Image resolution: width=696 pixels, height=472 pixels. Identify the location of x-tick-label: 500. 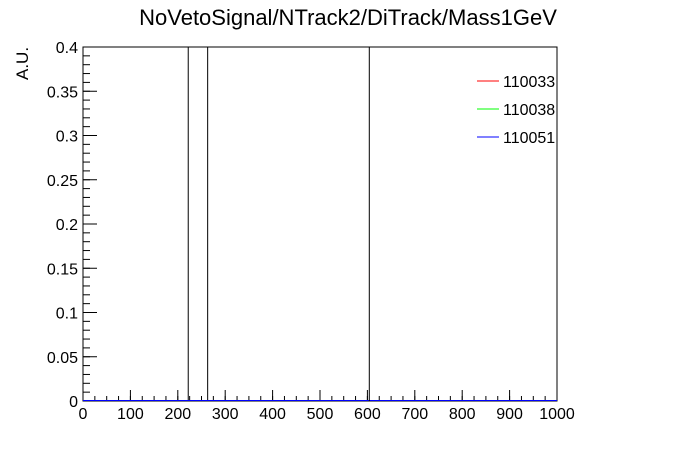
(320, 414).